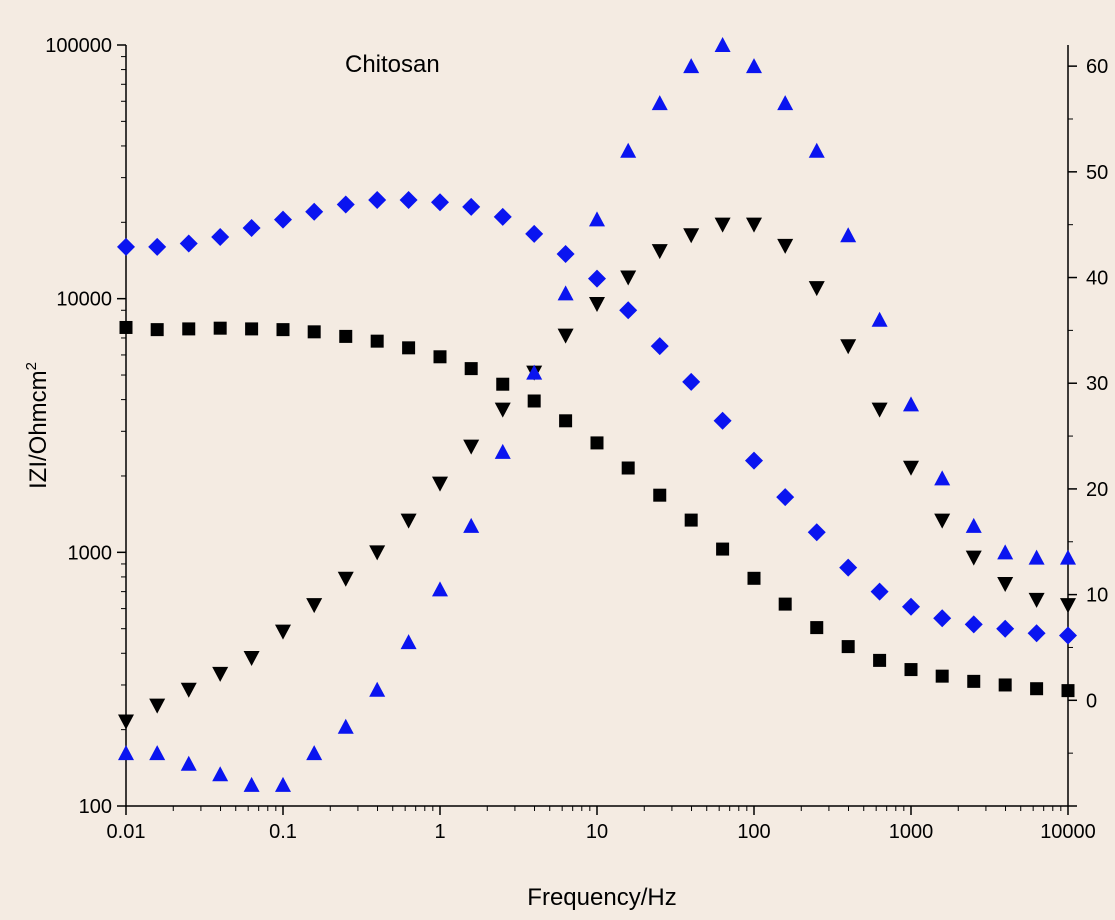  I want to click on x-tick-label: 100, so click(753, 832).